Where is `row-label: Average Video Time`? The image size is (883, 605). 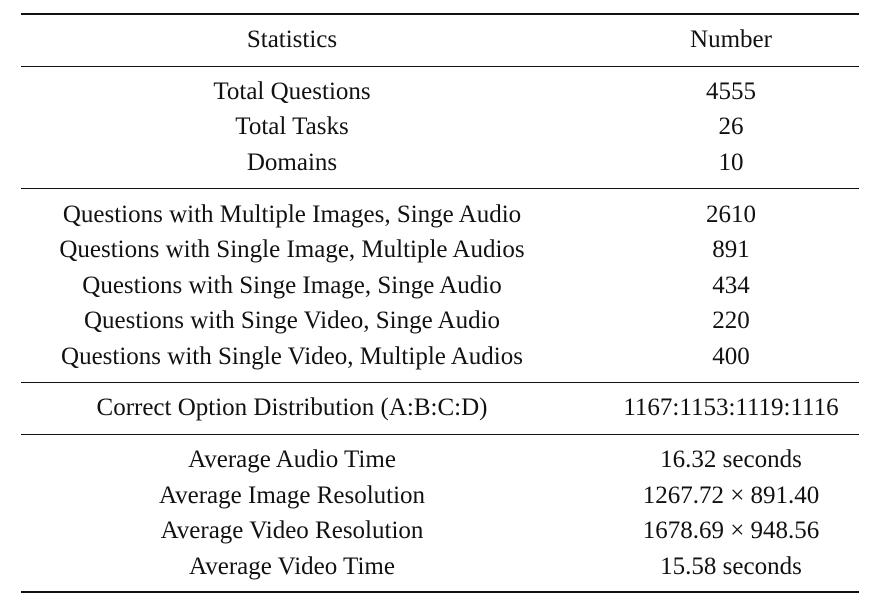
row-label: Average Video Time is located at coordinates (292, 566).